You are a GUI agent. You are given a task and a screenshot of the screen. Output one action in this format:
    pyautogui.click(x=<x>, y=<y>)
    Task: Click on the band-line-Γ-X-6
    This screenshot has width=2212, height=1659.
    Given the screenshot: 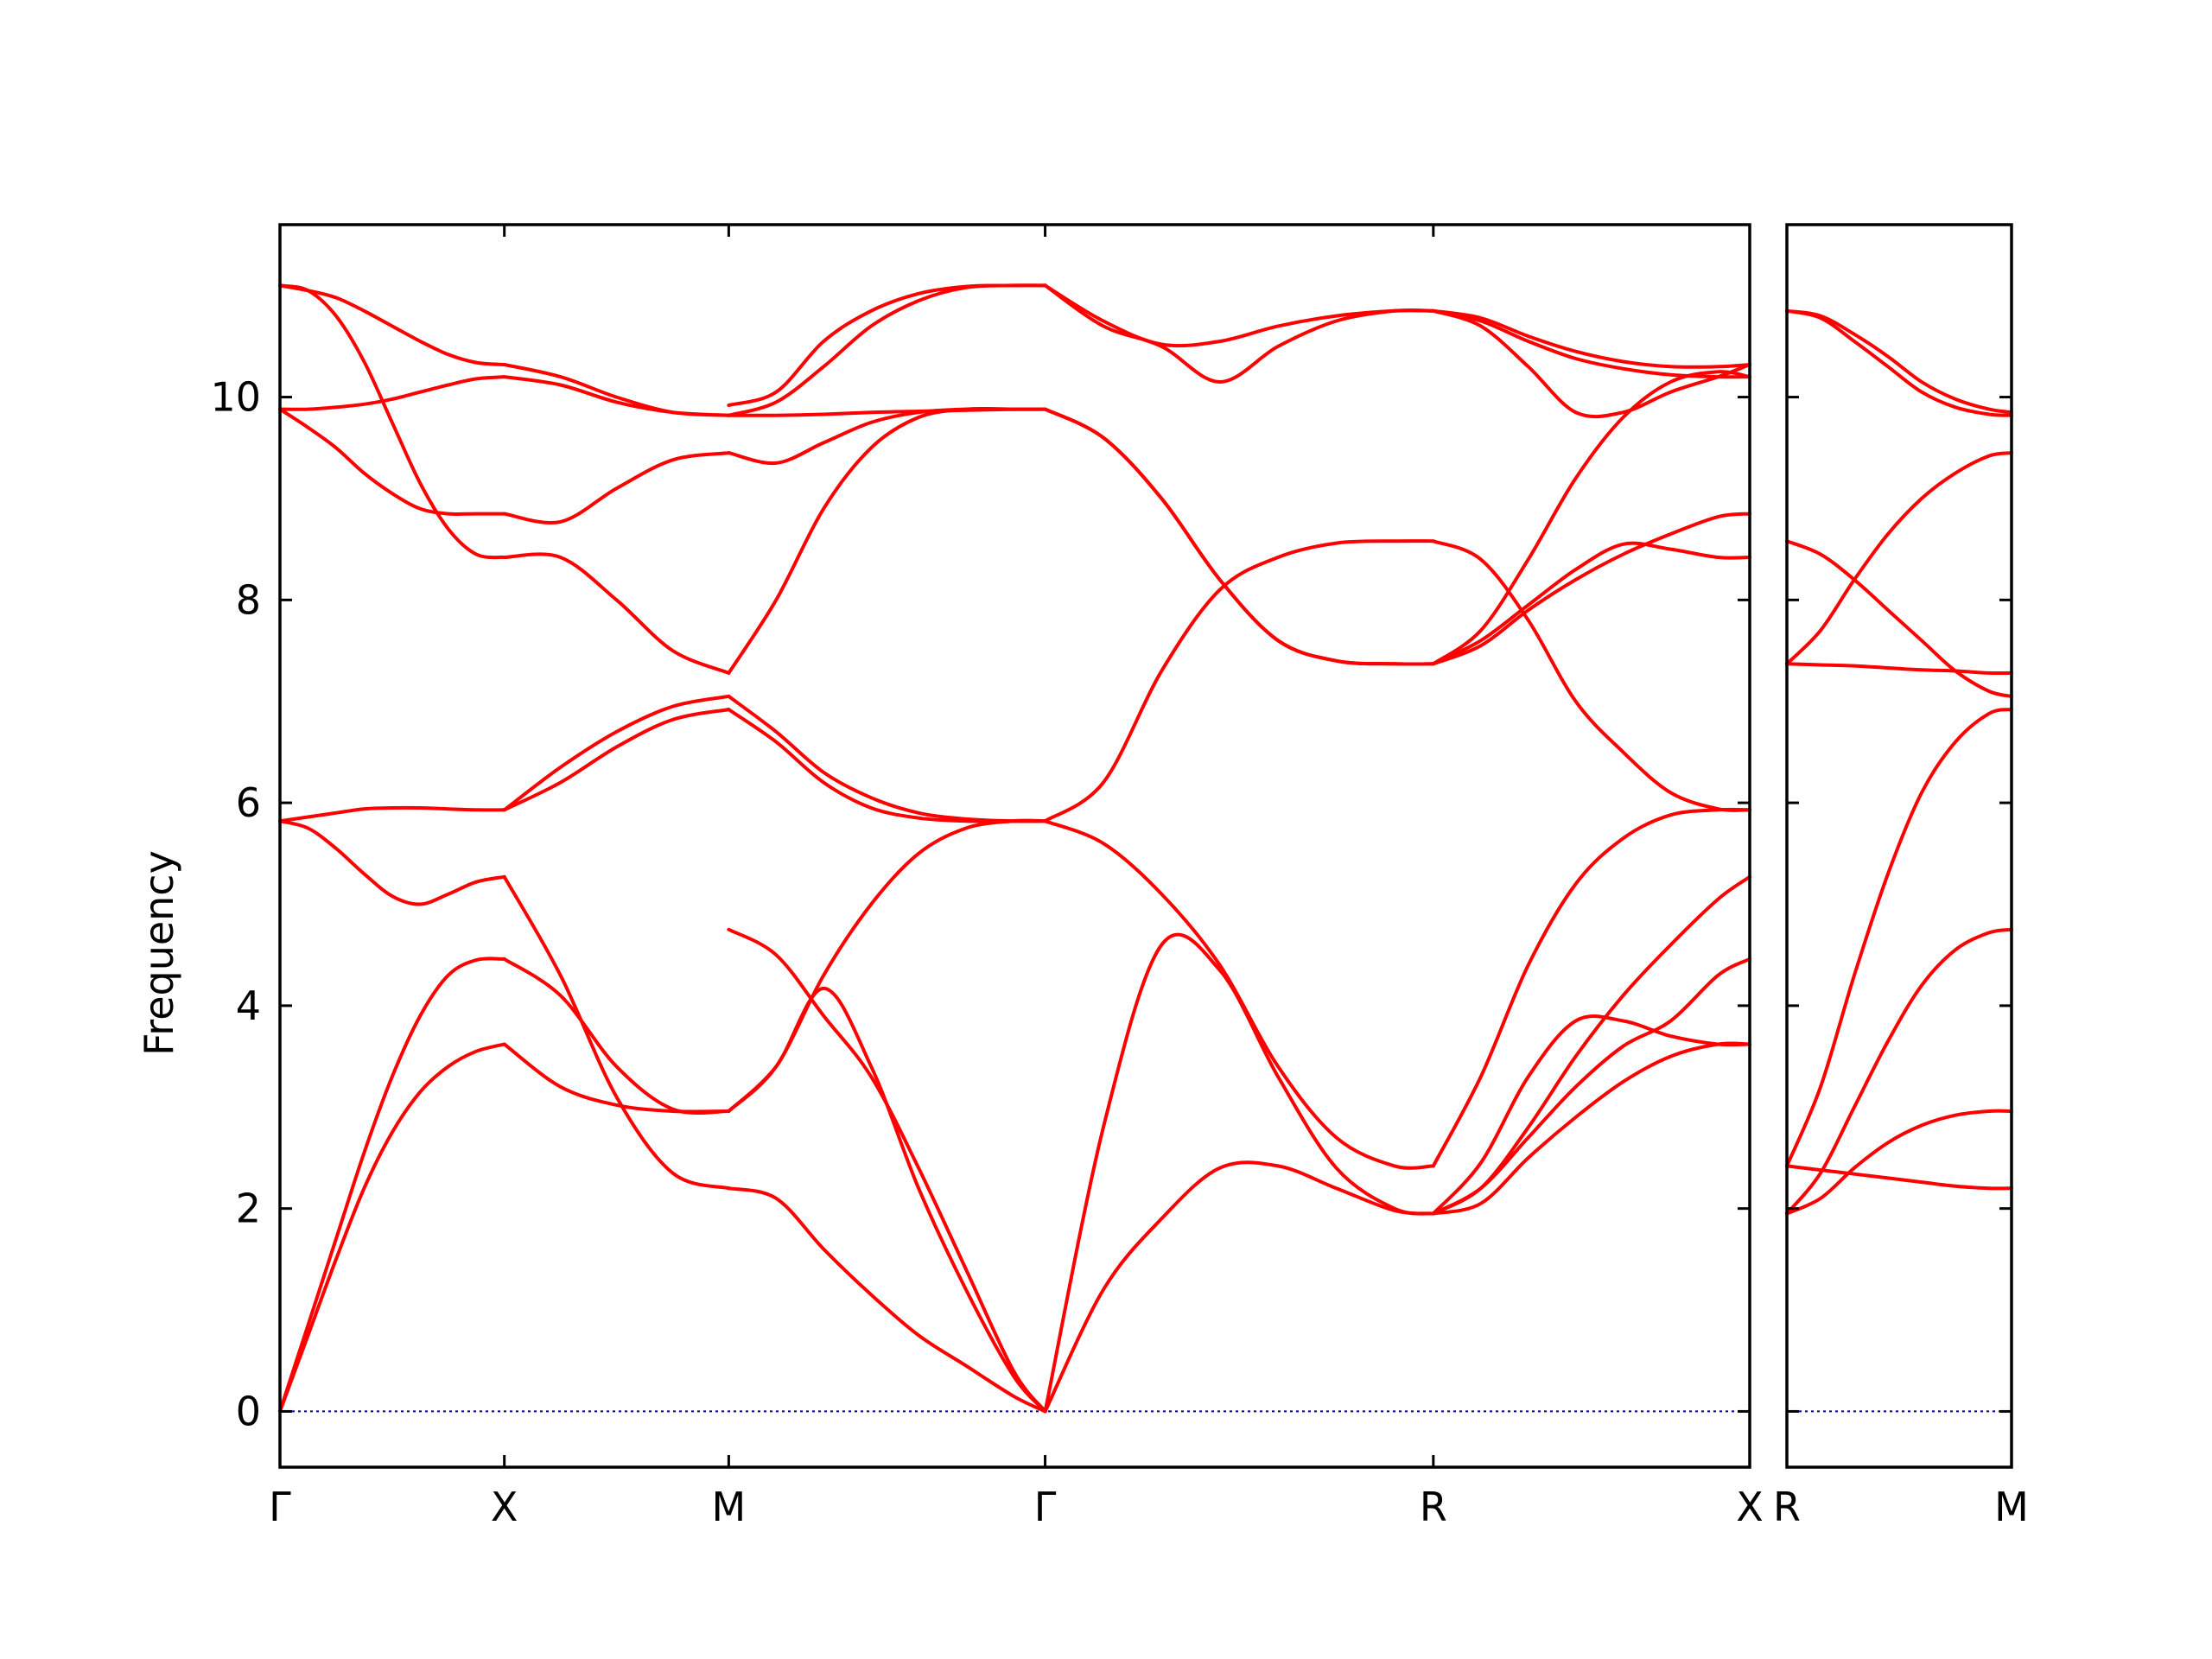 What is the action you would take?
    pyautogui.click(x=392, y=421)
    